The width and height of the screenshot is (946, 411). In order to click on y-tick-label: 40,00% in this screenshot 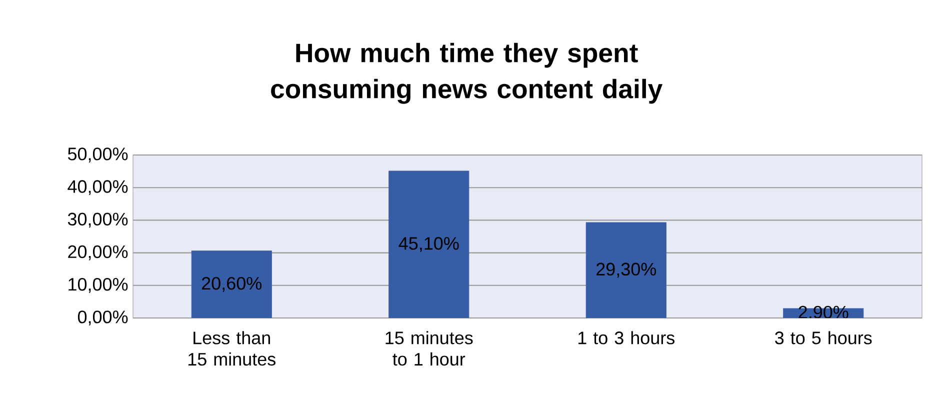, I will do `click(98, 188)`.